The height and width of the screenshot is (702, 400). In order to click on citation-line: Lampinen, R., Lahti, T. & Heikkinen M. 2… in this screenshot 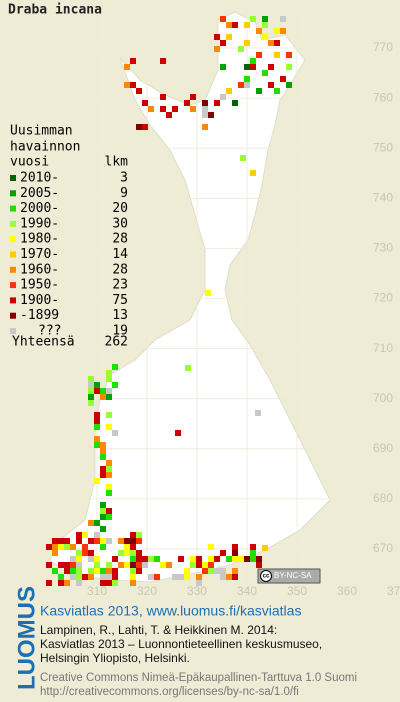, I will do `click(158, 630)`.